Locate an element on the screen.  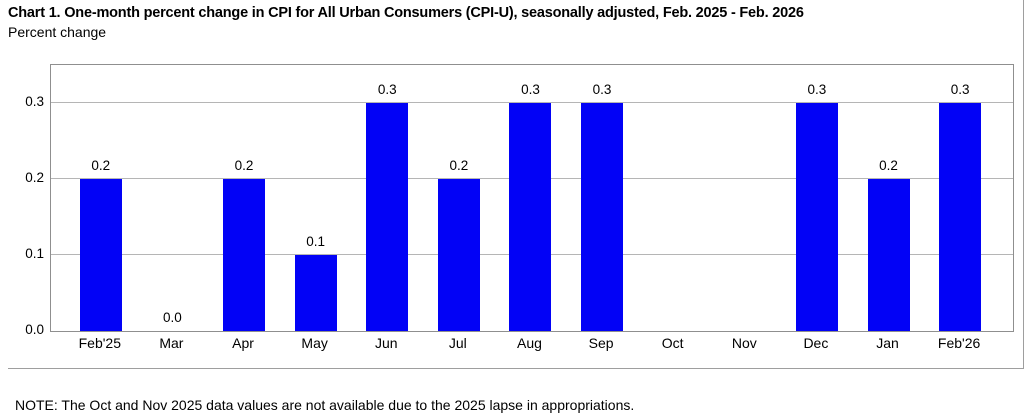
y-axis-title: Percent change is located at coordinates (57, 32).